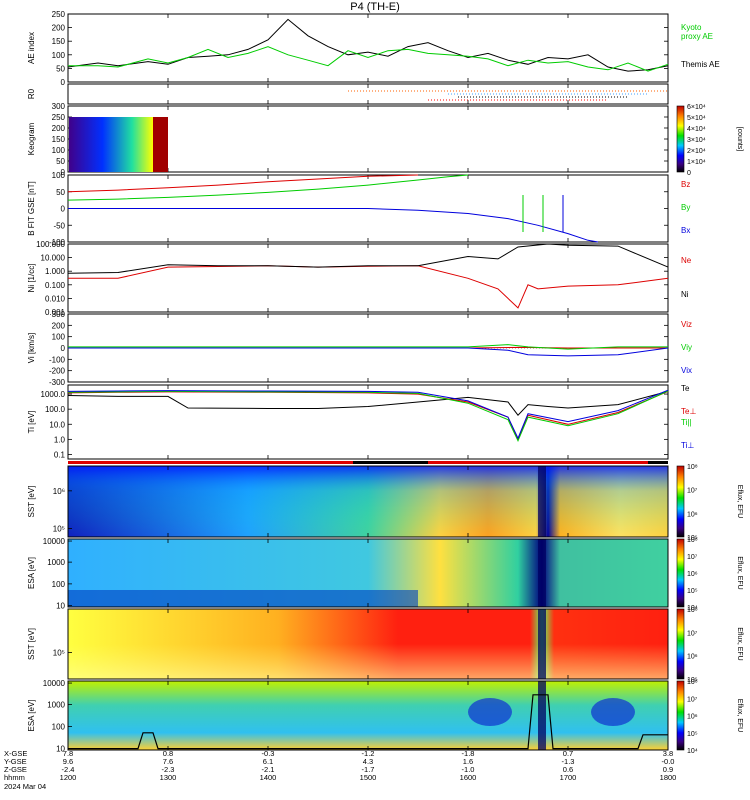  I want to click on density-panel-y-tick-label: 100.000, so click(50, 244).